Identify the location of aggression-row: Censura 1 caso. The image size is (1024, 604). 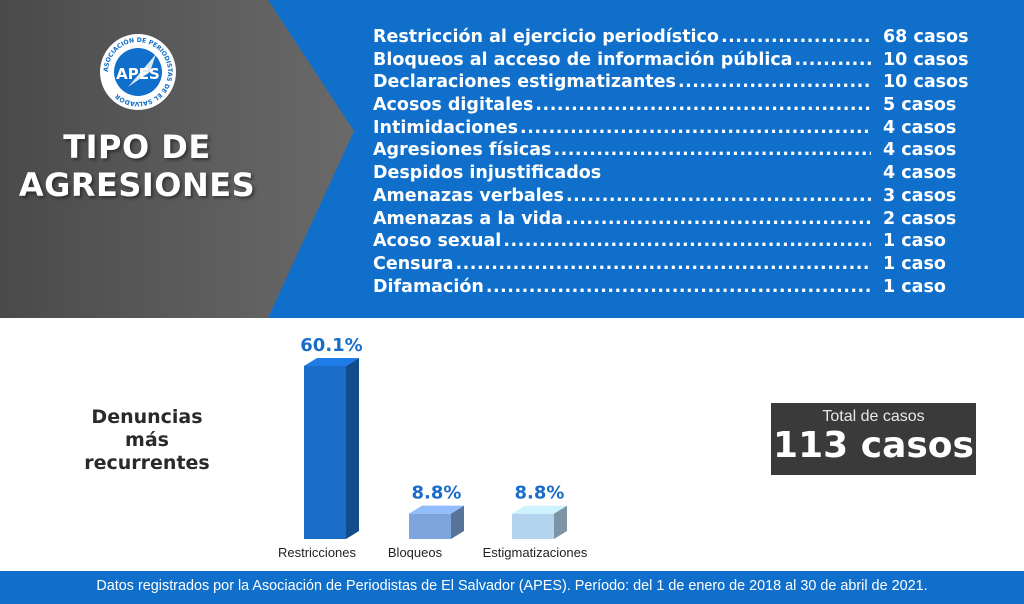
(678, 264).